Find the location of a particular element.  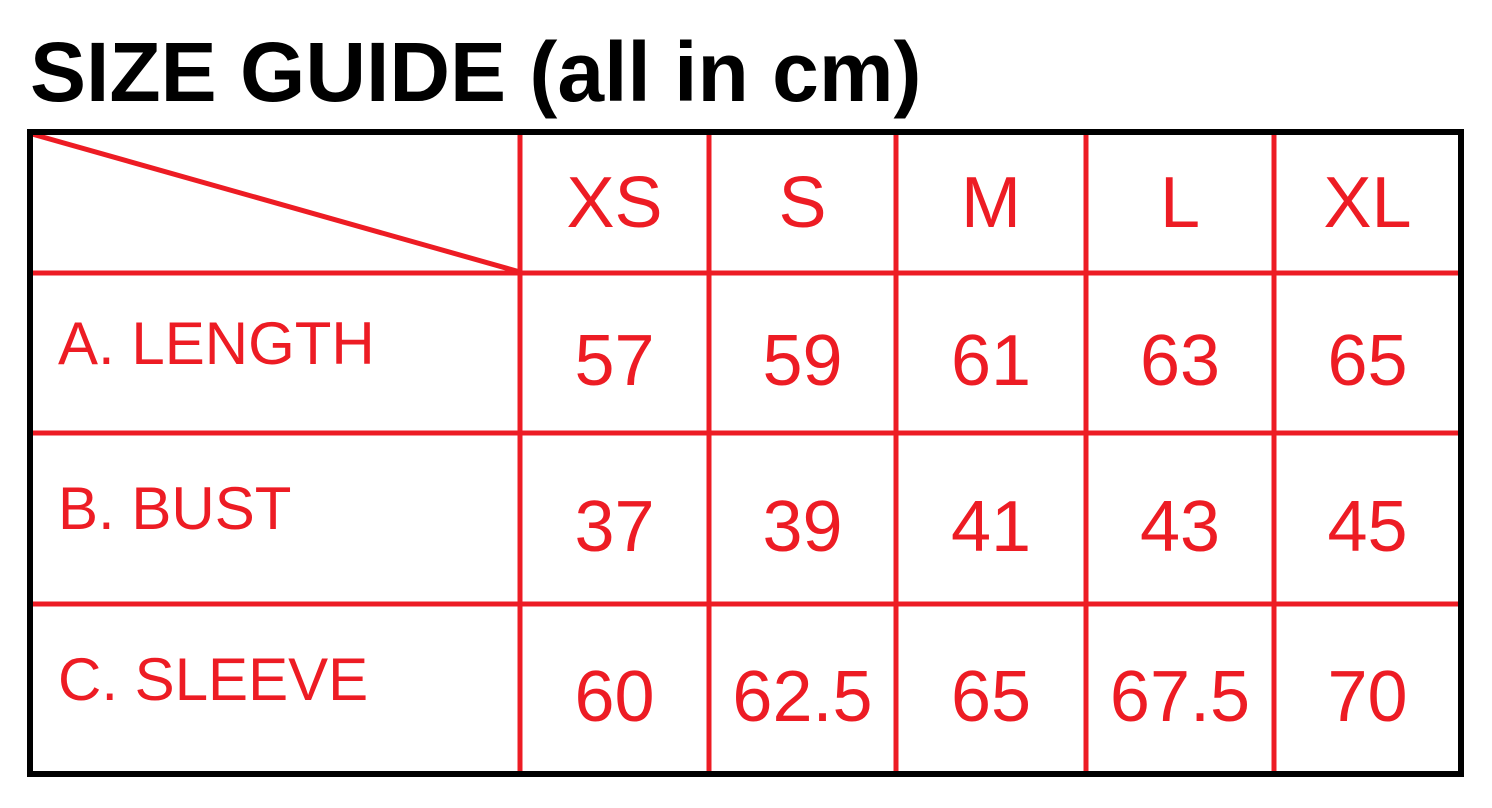

measurement-value: 60 is located at coordinates (614, 697).